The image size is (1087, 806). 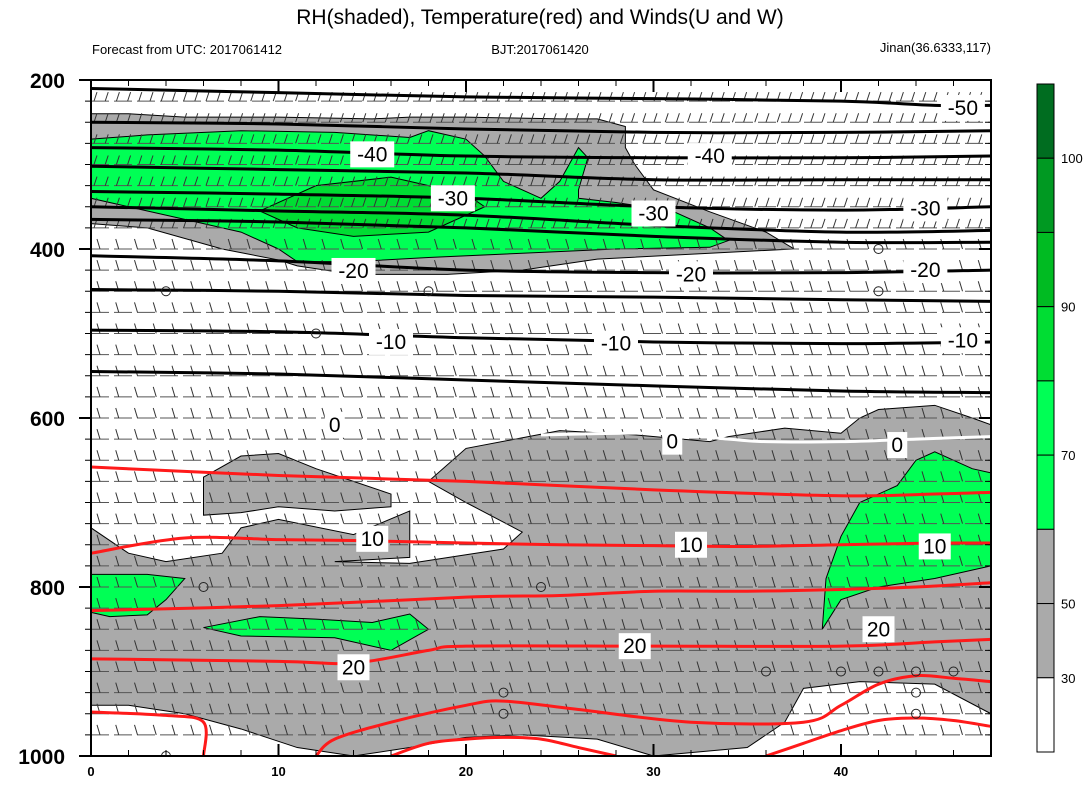 I want to click on colorbar-label-3: 50, so click(x=1068, y=604).